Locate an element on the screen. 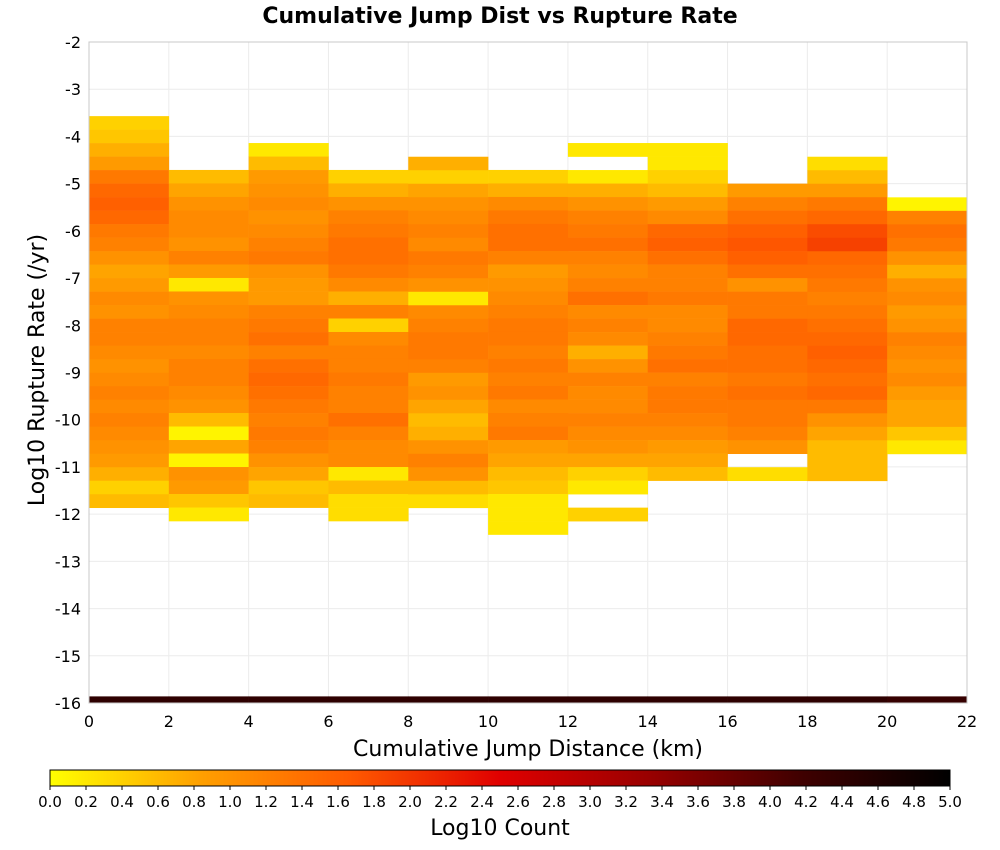 The image size is (1000, 850). y-tick-label: -15 is located at coordinates (68, 656).